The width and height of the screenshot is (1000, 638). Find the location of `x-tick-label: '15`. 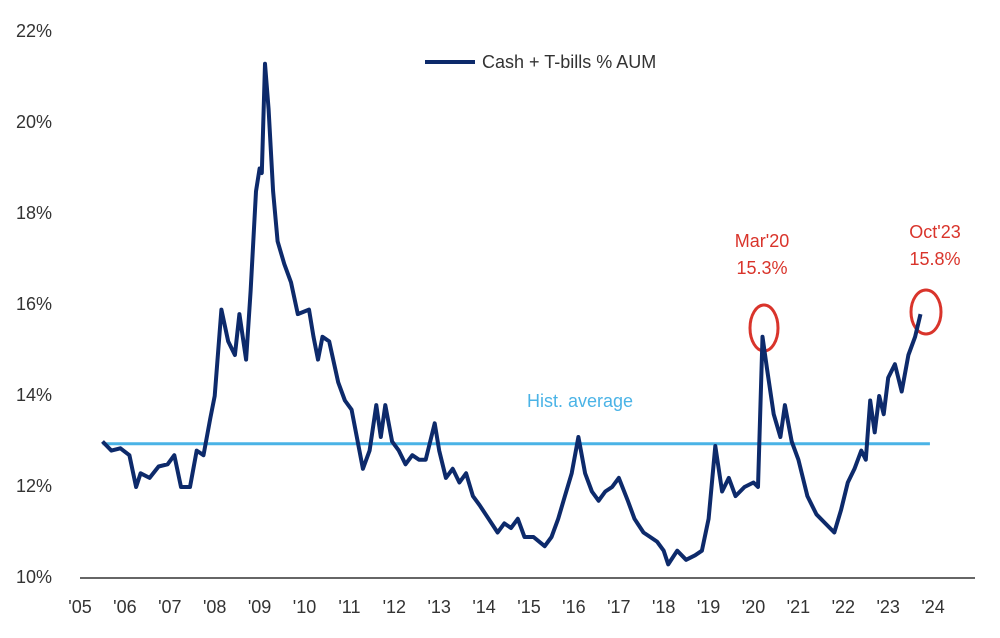

x-tick-label: '15 is located at coordinates (528, 607).